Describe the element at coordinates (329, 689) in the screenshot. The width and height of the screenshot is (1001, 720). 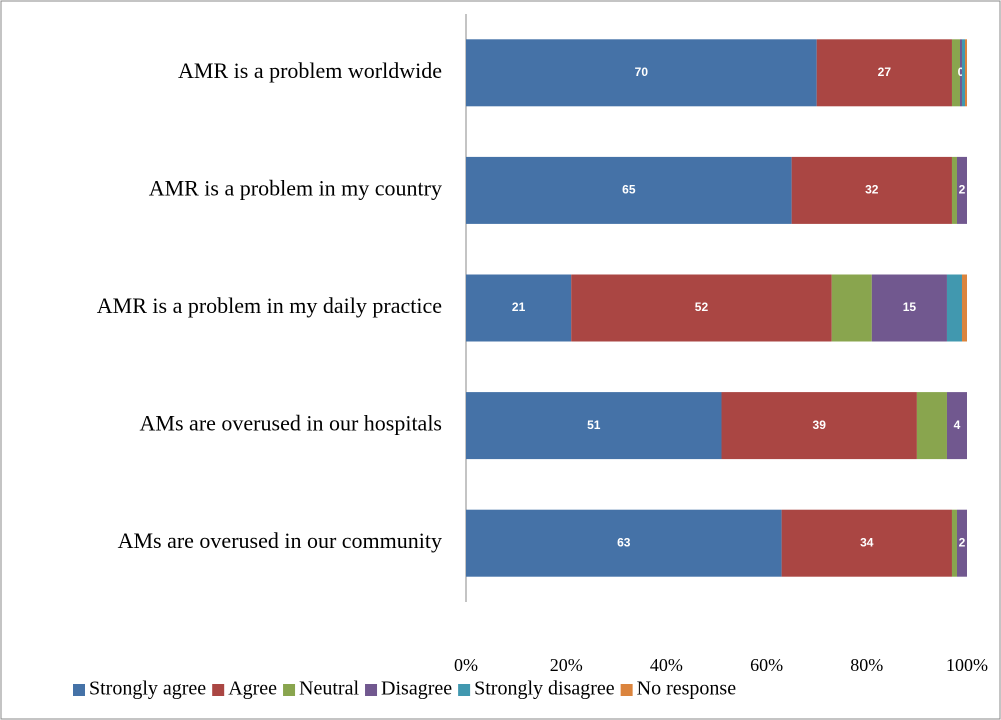
I see `legend-label: Neutral` at that location.